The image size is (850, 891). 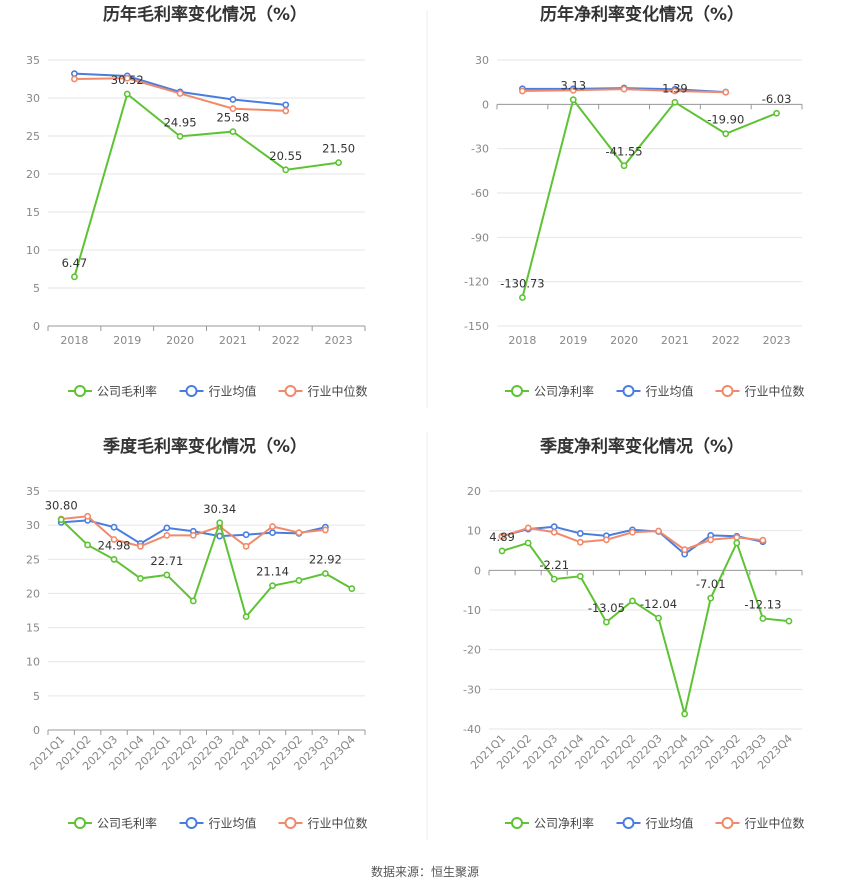 What do you see at coordinates (474, 531) in the screenshot?
I see `y-tick-label: 10` at bounding box center [474, 531].